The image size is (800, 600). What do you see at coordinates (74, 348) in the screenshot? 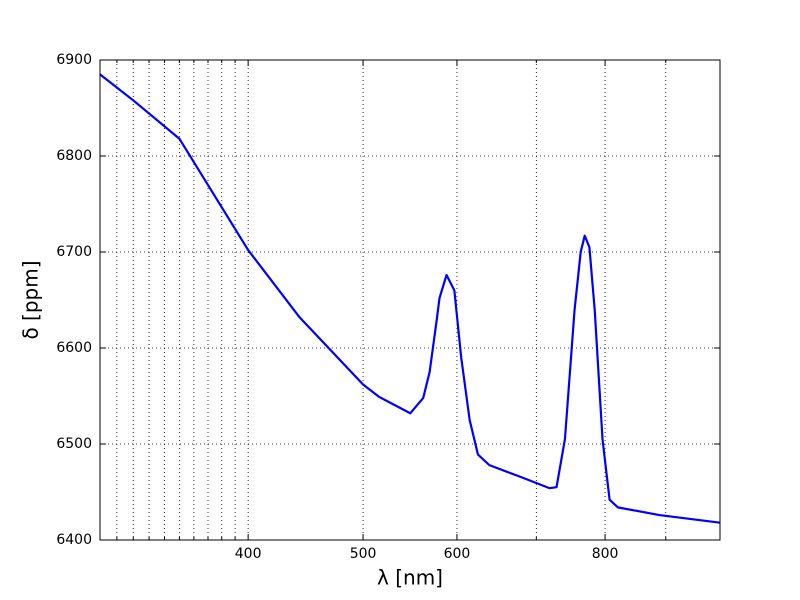
I see `y-tick-label: 6600` at bounding box center [74, 348].